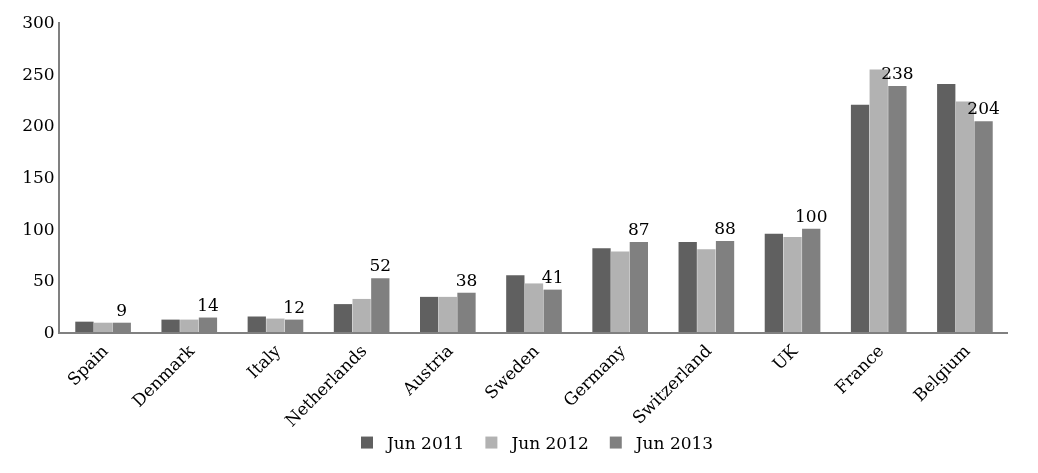  What do you see at coordinates (639, 229) in the screenshot?
I see `data-label: 87` at bounding box center [639, 229].